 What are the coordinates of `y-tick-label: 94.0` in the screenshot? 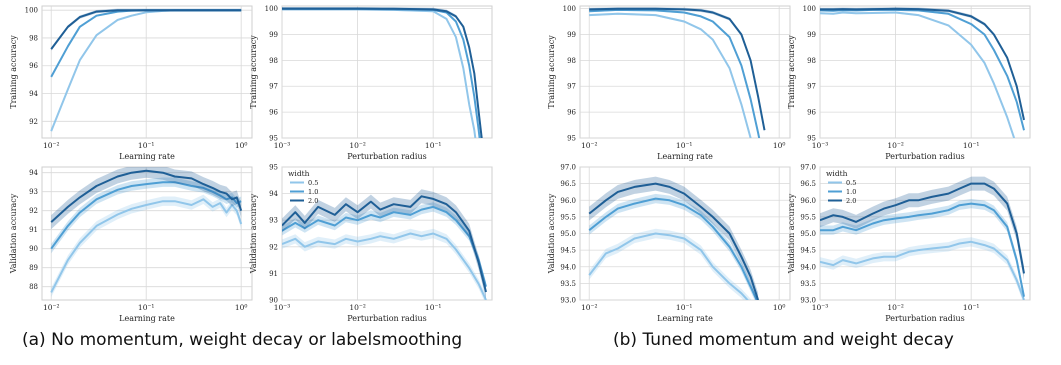 It's located at (808, 267).